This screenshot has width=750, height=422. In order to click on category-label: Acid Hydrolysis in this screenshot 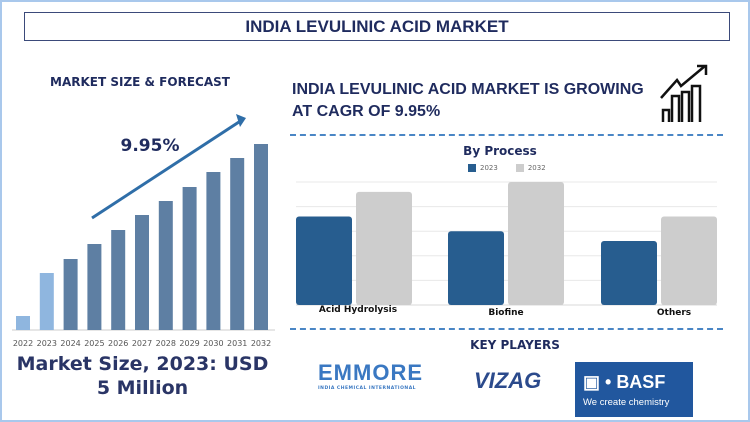, I will do `click(358, 310)`.